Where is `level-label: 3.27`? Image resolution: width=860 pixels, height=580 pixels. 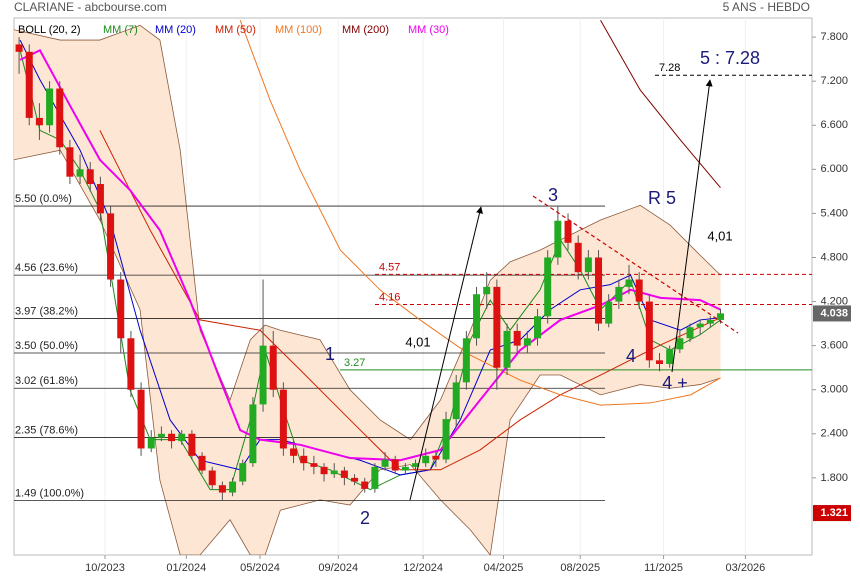 level-label: 3.27 is located at coordinates (354, 363).